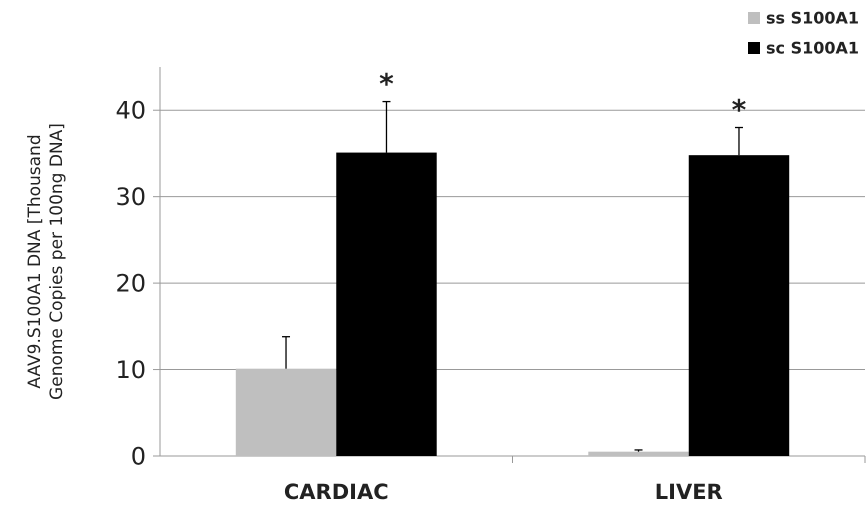 The height and width of the screenshot is (519, 868). Describe the element at coordinates (46, 261) in the screenshot. I see `y-axis-title: AAV9.S100A1 DNA [Thousand Genome Copies per 100ng DNA]` at that location.